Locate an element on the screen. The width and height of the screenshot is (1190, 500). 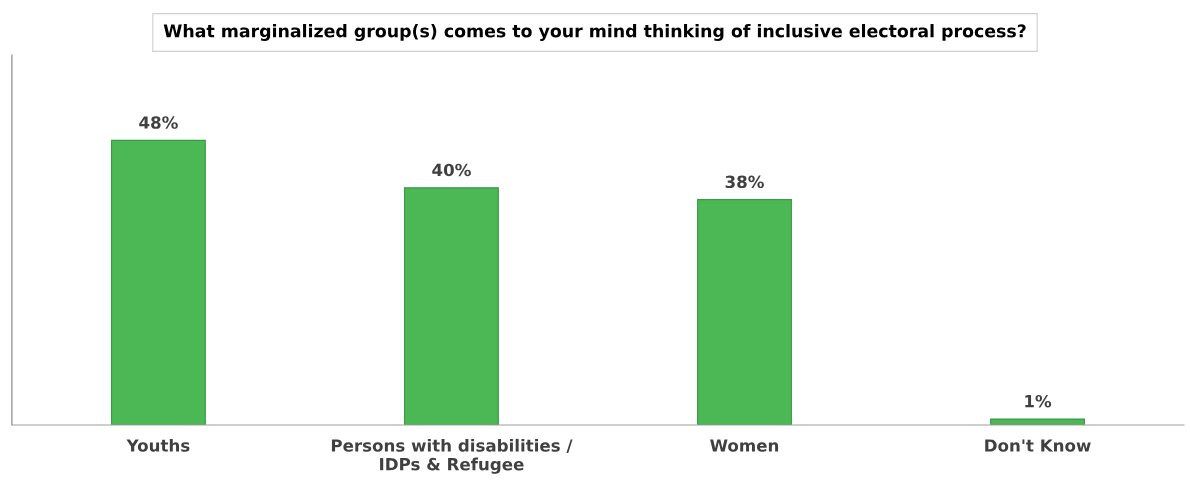
x-tick-label: Don't Know is located at coordinates (1038, 445).